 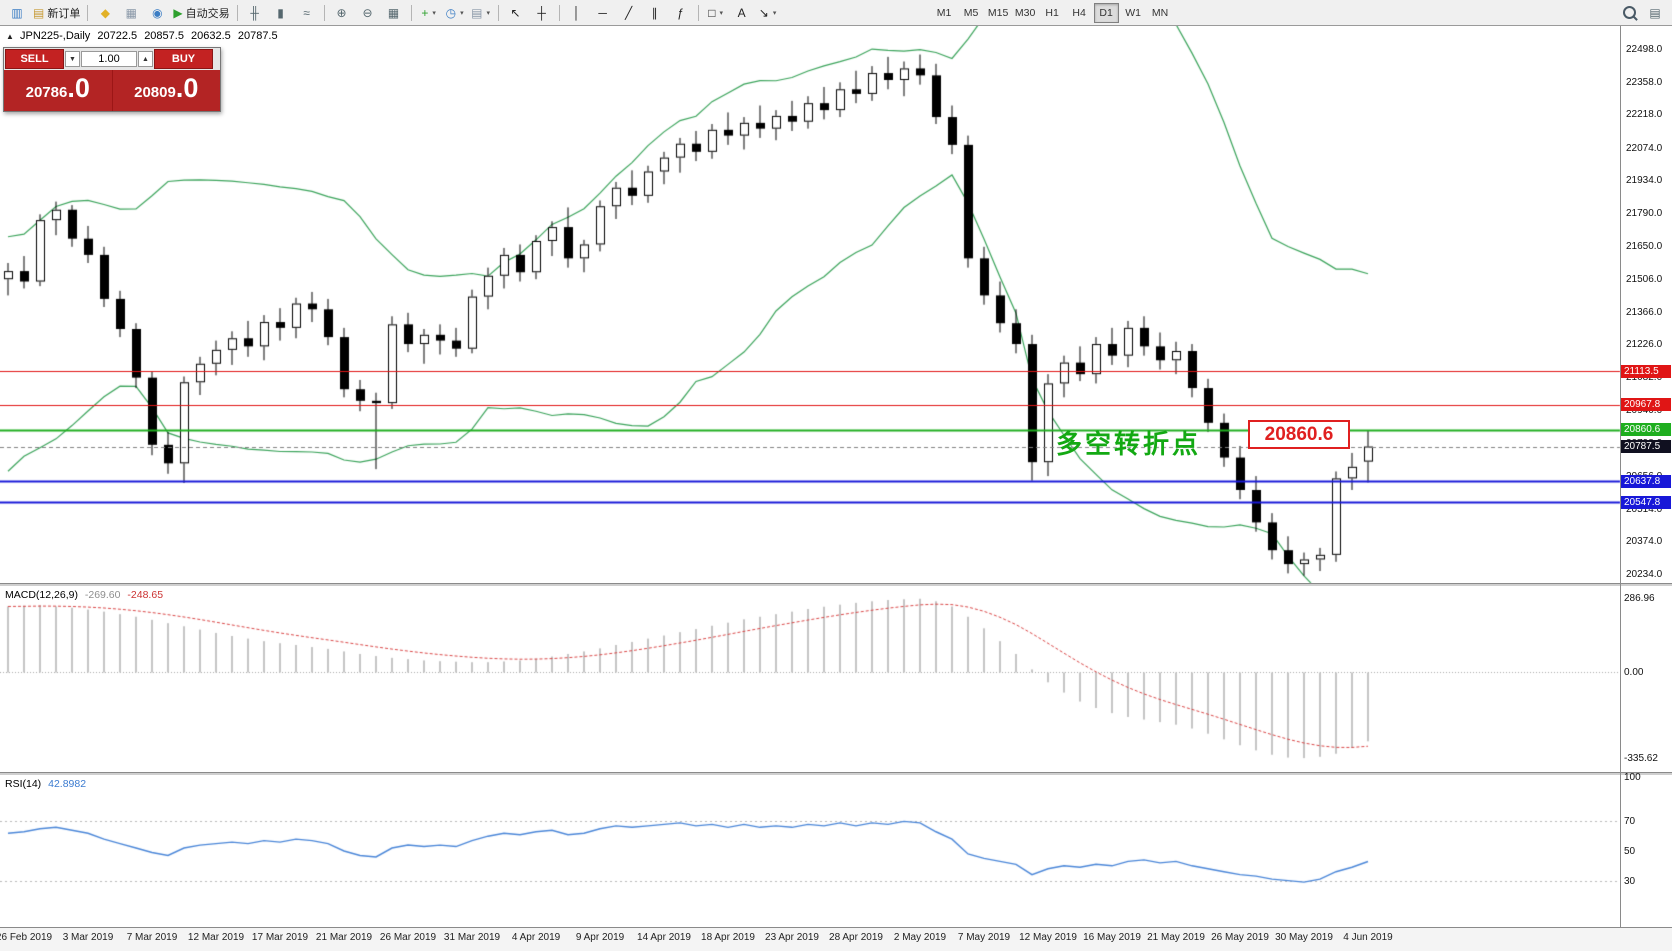 What do you see at coordinates (109, 59) in the screenshot?
I see `volume-input` at bounding box center [109, 59].